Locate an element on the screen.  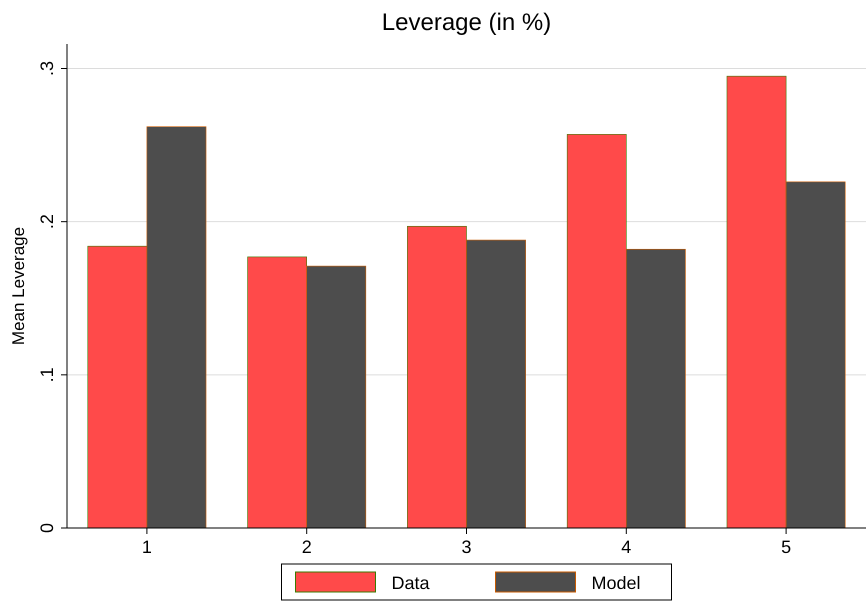
x-tick-label: 3 is located at coordinates (466, 547).